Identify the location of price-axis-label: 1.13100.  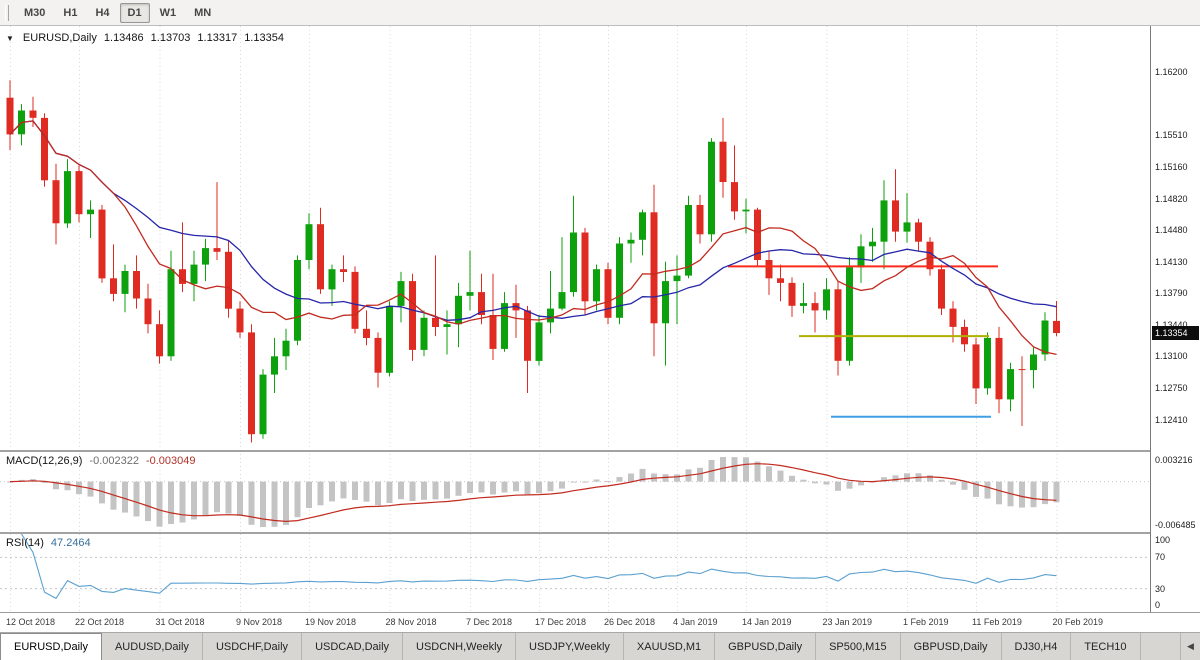
(1171, 356).